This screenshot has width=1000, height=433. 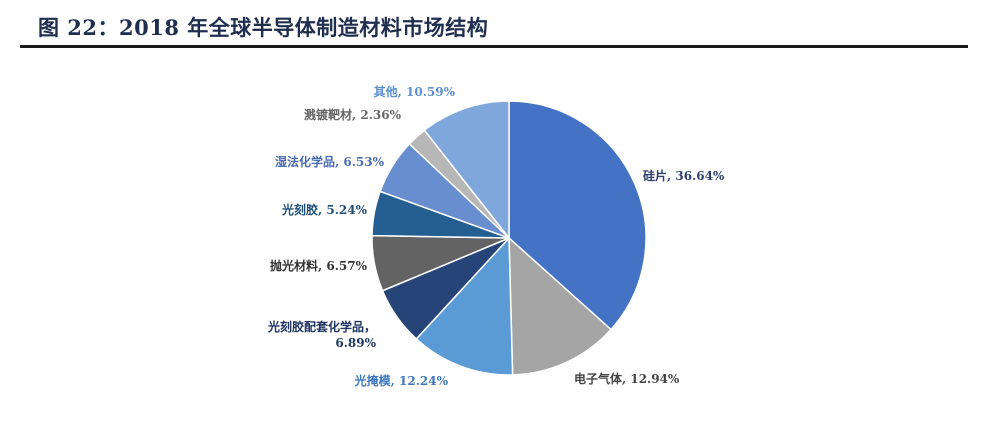 What do you see at coordinates (401, 380) in the screenshot?
I see `pie-label-3: 光掩模, 12.24%` at bounding box center [401, 380].